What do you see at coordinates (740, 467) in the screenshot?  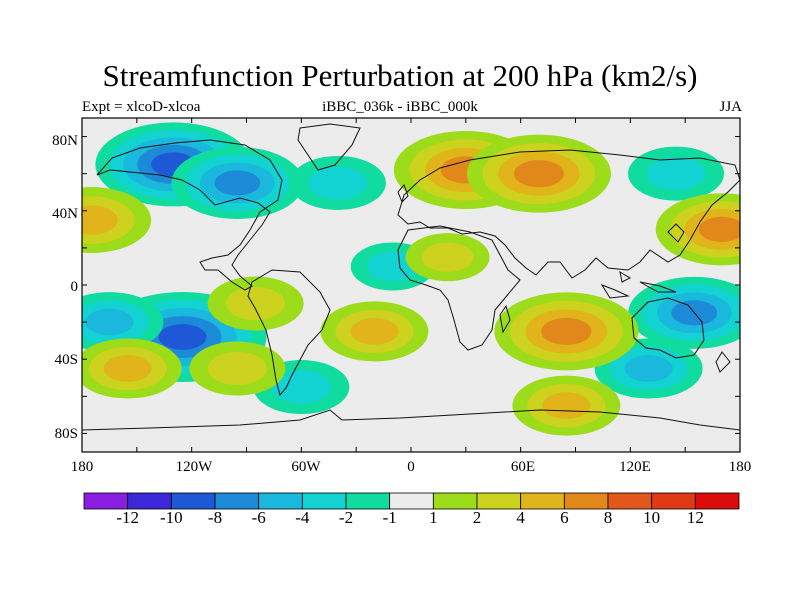 I see `lon-label-180e: 180` at bounding box center [740, 467].